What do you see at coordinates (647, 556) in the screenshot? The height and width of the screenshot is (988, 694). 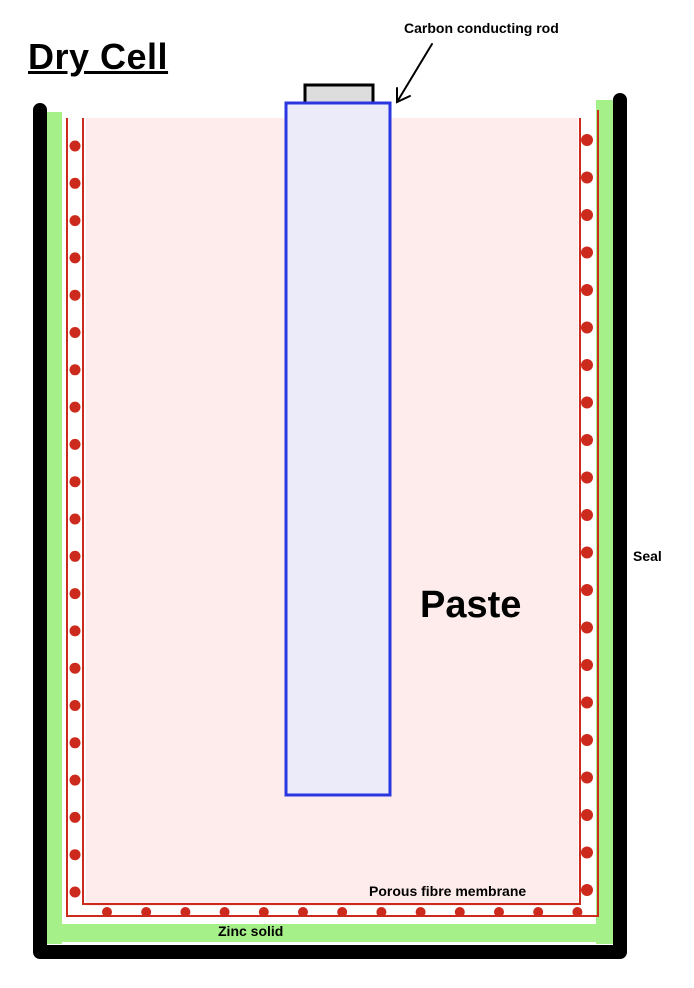 I see `seal-label: Seal` at bounding box center [647, 556].